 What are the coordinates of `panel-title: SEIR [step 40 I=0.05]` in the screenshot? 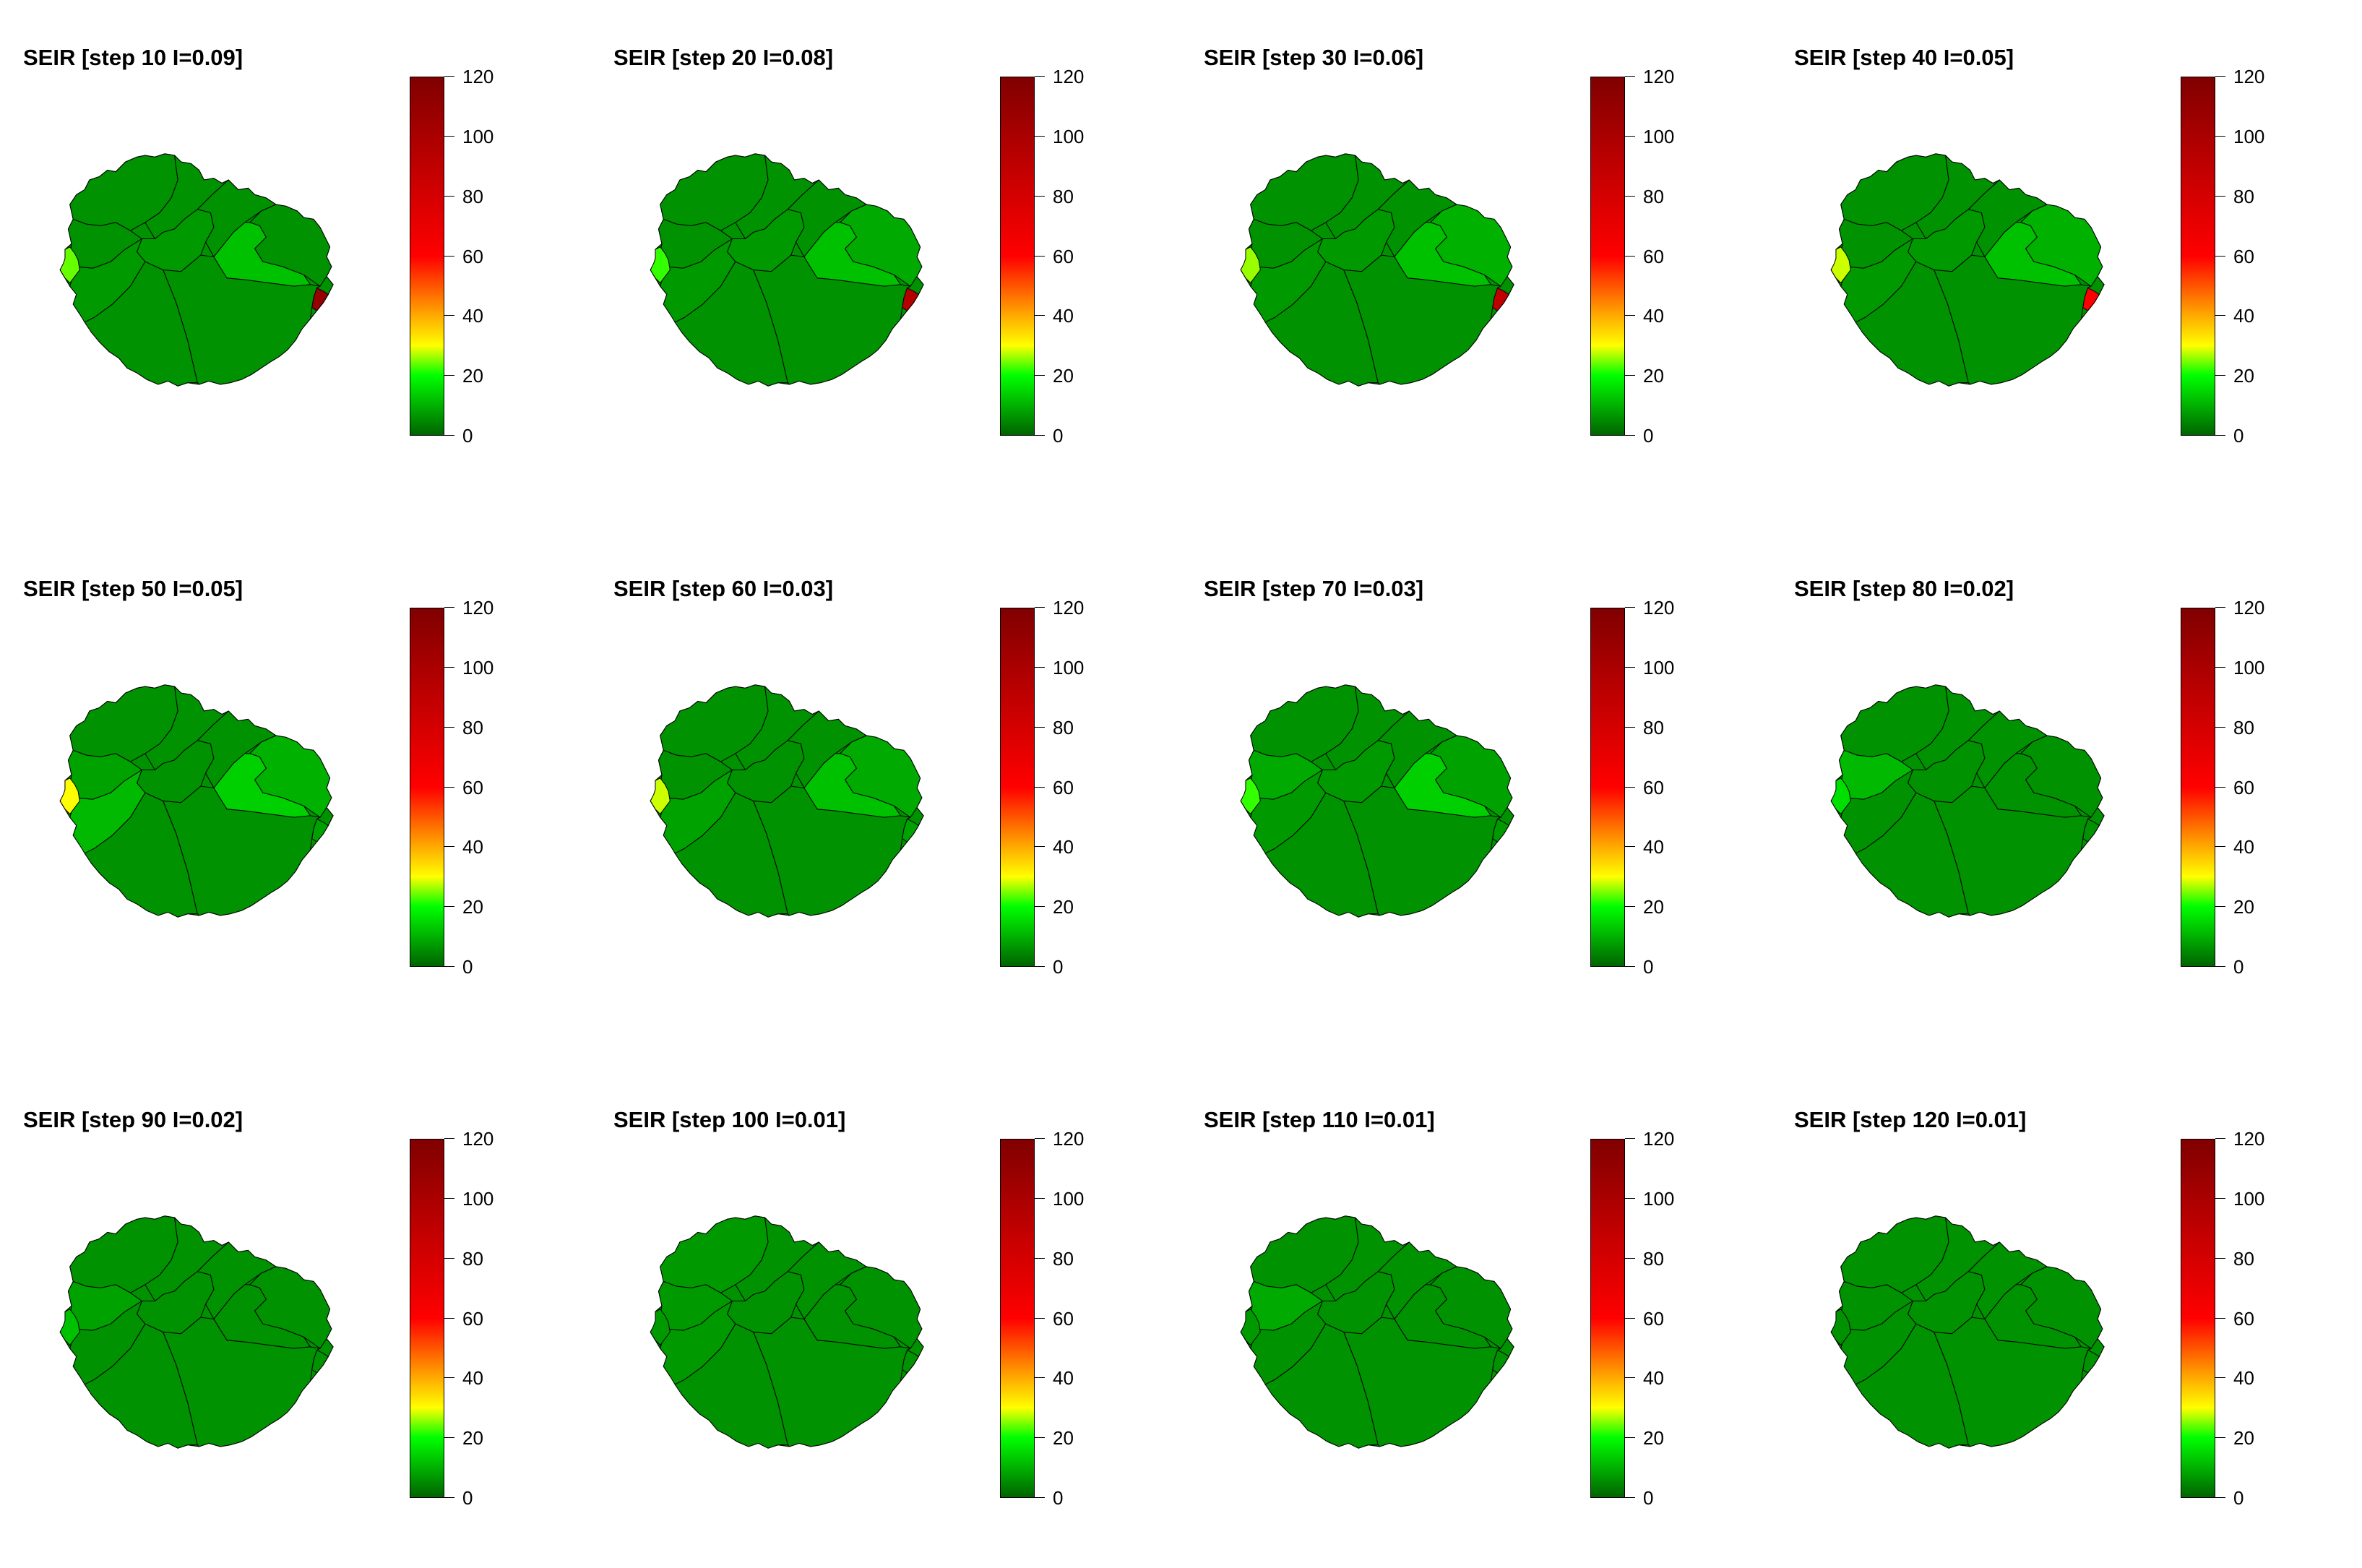 It's located at (1904, 57).